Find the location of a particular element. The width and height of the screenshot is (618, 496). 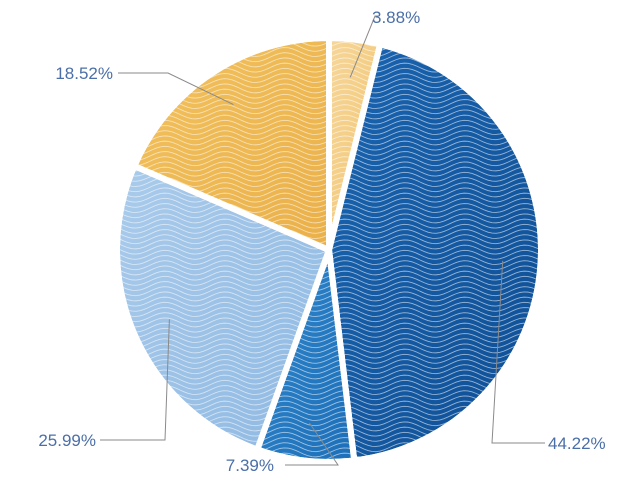

slice-label-2: 44.22% is located at coordinates (577, 443).